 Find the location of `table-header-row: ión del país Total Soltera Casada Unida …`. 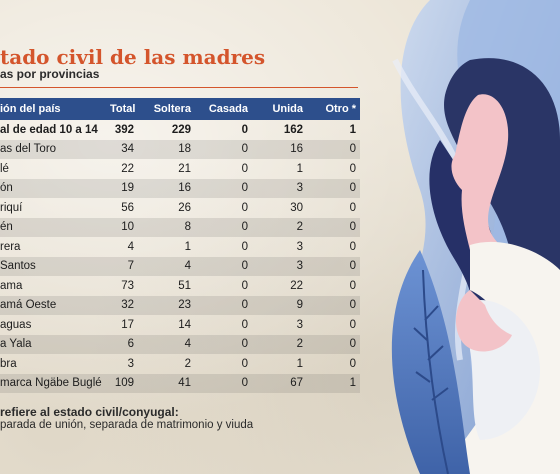

table-header-row: ión del país Total Soltera Casada Unida … is located at coordinates (180, 109).